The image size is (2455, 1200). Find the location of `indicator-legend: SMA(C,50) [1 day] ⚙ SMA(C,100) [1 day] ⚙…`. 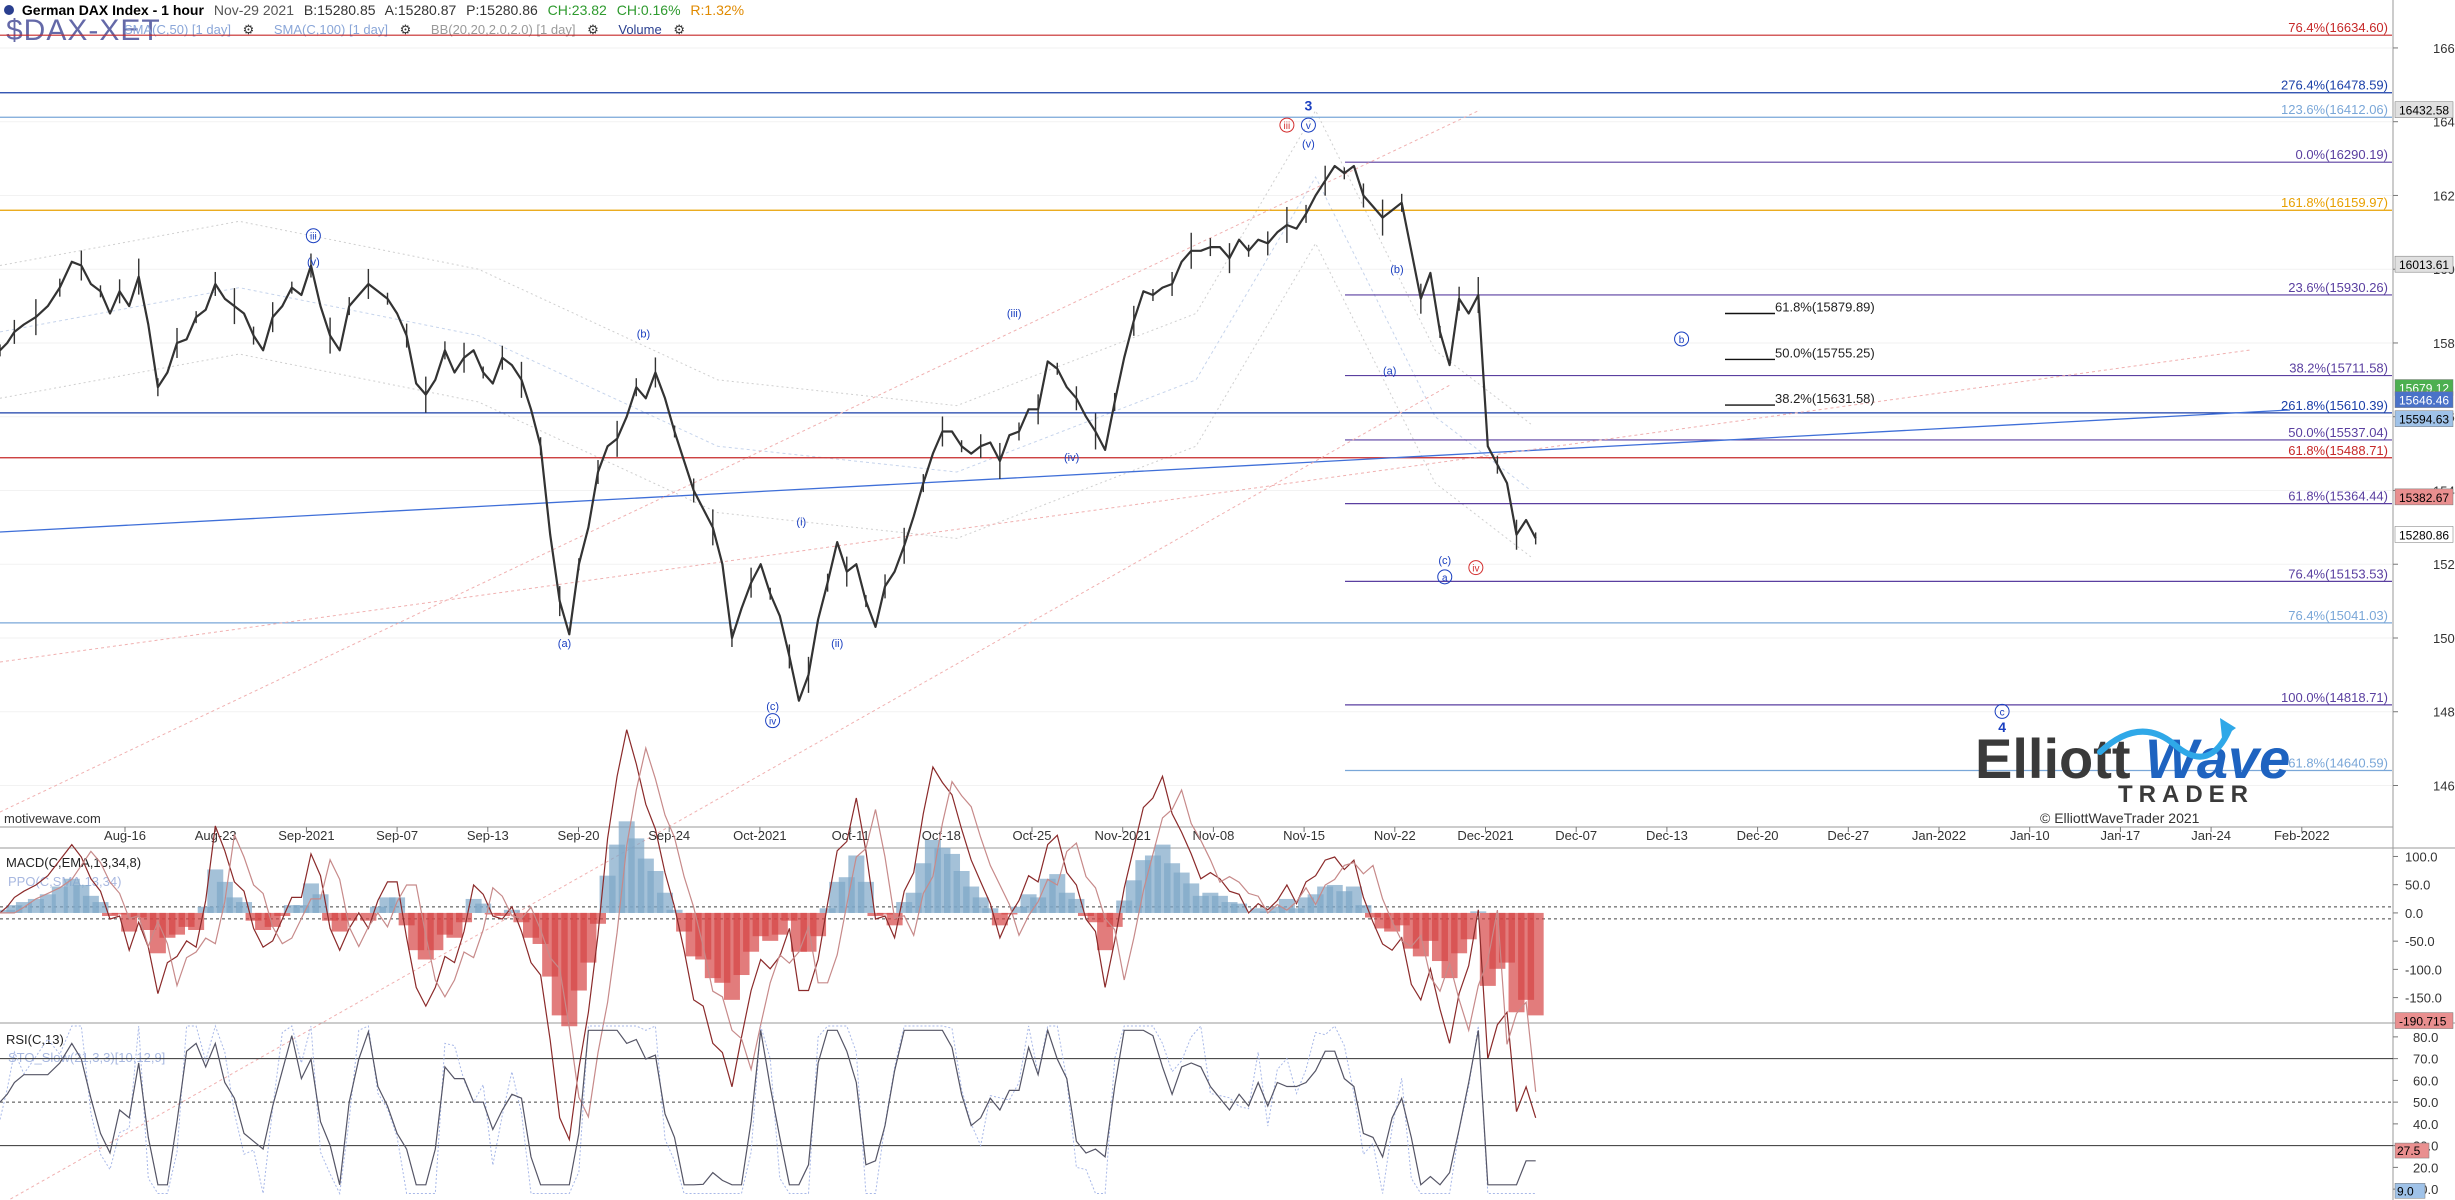

indicator-legend: SMA(C,50) [1 day] ⚙ SMA(C,100) [1 day] ⚙… is located at coordinates (352, 30).